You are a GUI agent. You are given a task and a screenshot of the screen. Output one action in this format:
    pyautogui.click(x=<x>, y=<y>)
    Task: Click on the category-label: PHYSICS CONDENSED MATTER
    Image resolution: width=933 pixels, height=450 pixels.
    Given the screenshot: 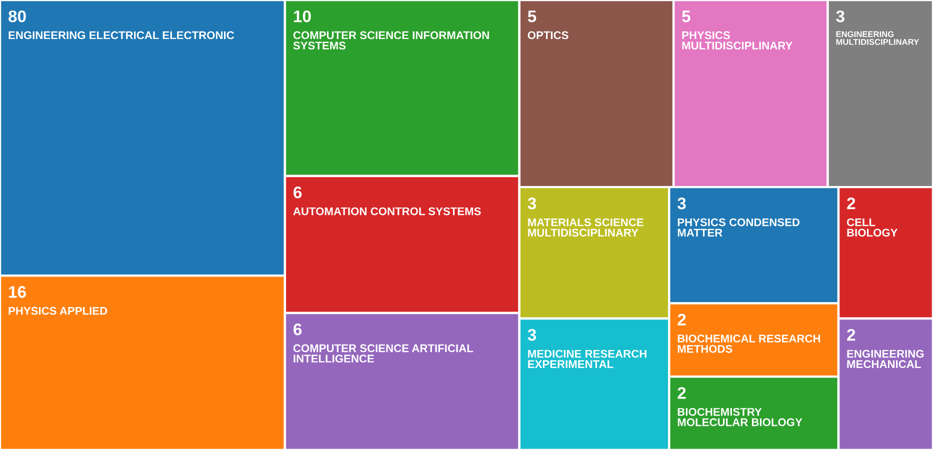 What is the action you would take?
    pyautogui.click(x=739, y=227)
    